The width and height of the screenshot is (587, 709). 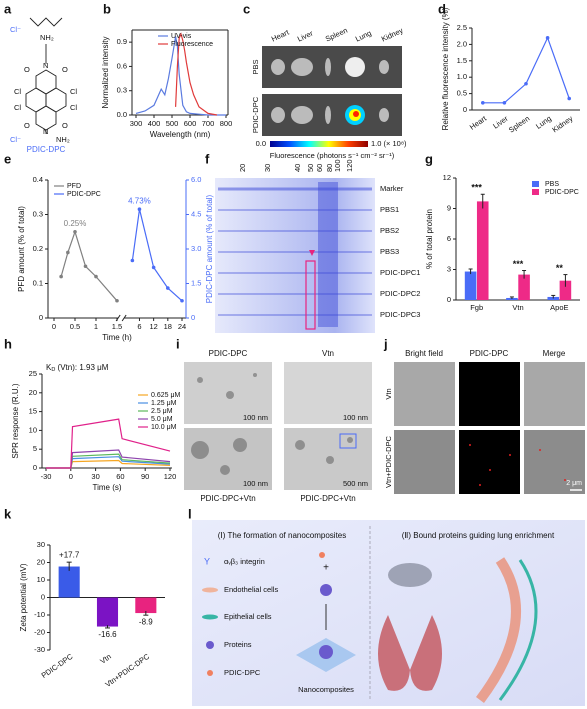 What do you see at coordinates (105, 72) in the screenshot?
I see `y-axis-title: Normalized intensity` at bounding box center [105, 72].